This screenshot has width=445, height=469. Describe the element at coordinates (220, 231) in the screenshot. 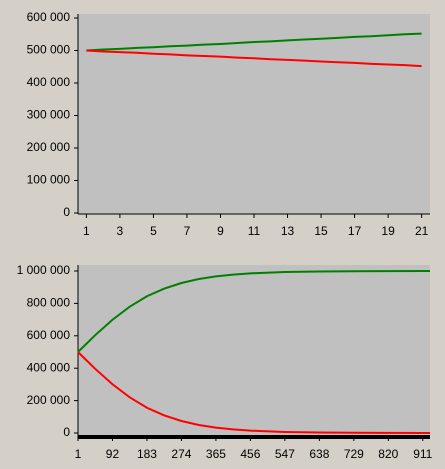

I see `x-tick-label: 9` at that location.